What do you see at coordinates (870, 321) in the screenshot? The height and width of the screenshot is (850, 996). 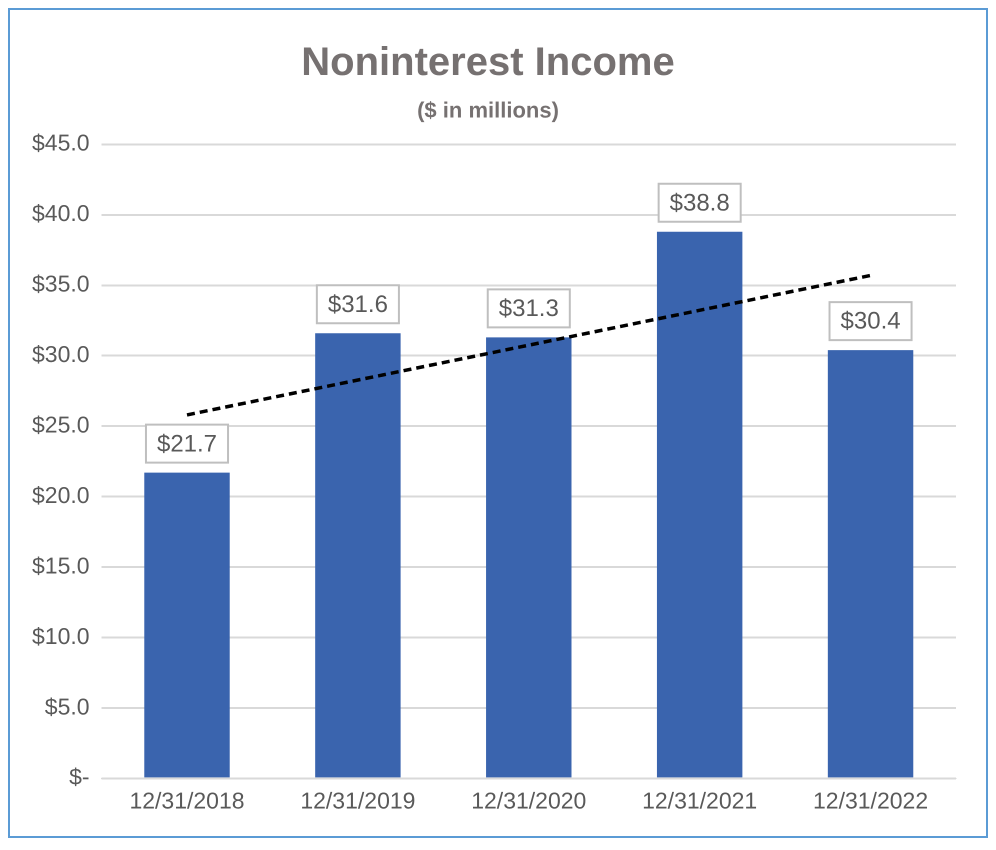 I see `data-label: $30.4` at bounding box center [870, 321].